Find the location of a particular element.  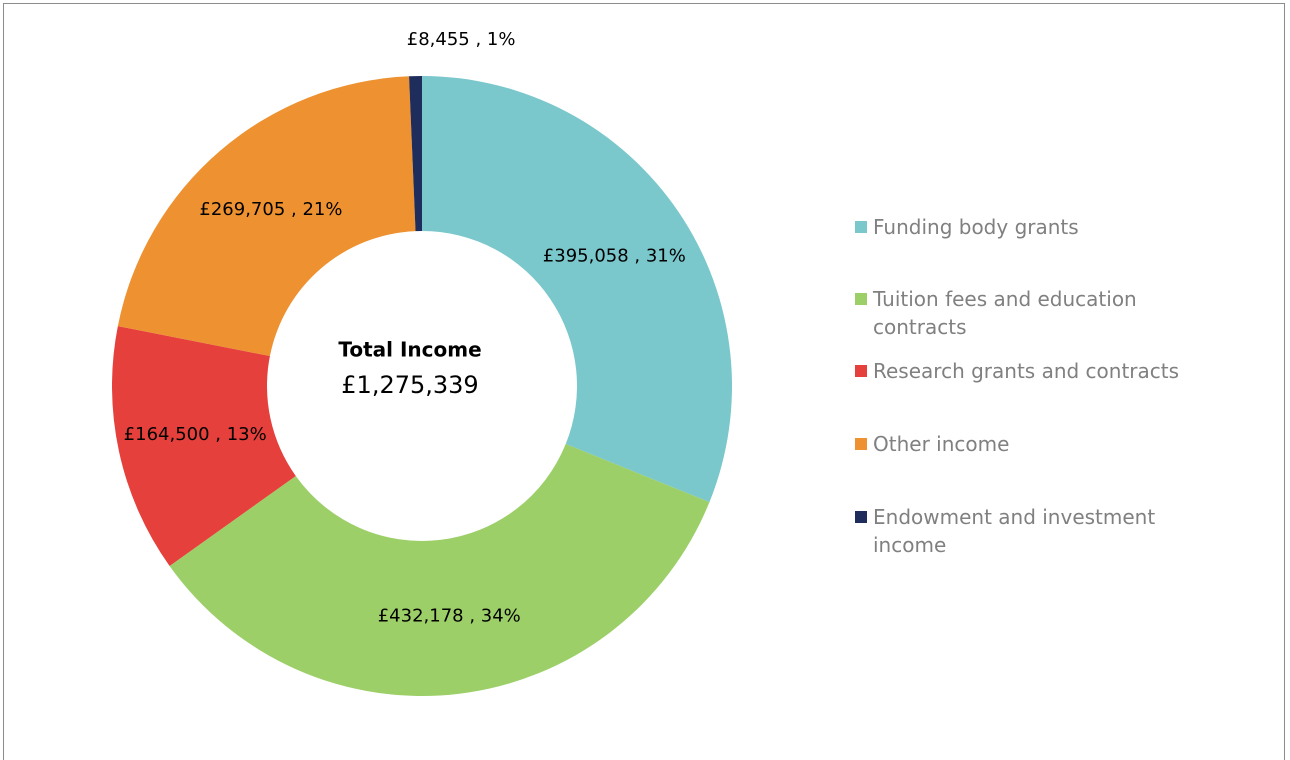

legend-item: Research grants and contracts is located at coordinates (1035, 371).